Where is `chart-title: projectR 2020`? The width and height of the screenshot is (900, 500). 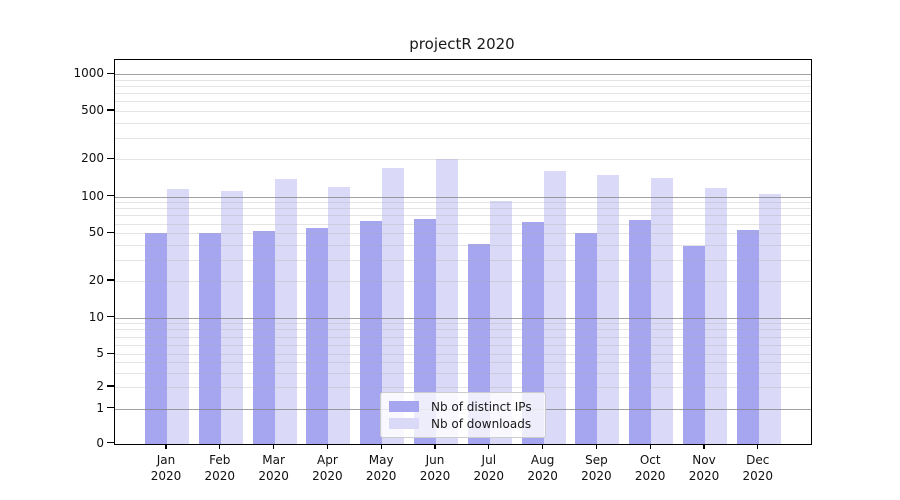 chart-title: projectR 2020 is located at coordinates (462, 44).